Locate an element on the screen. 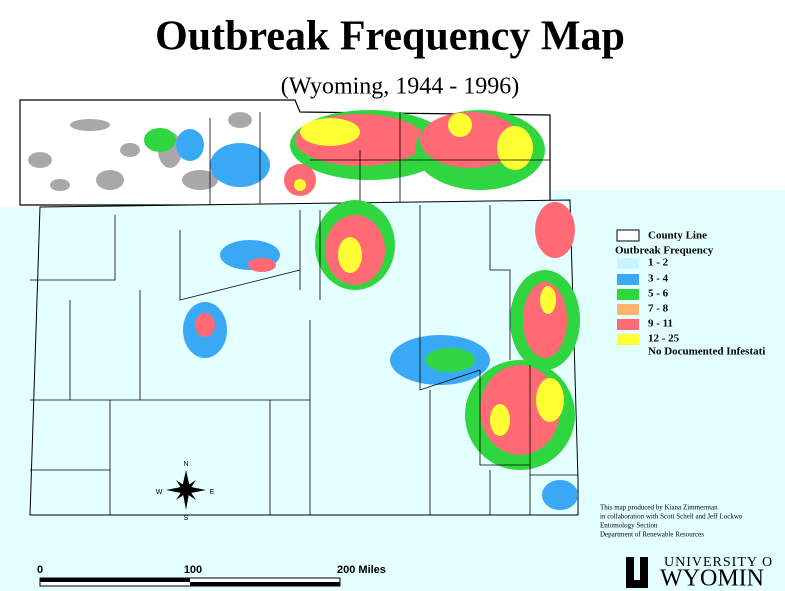 The height and width of the screenshot is (591, 785). legend-label: 7 - 8 is located at coordinates (658, 309).